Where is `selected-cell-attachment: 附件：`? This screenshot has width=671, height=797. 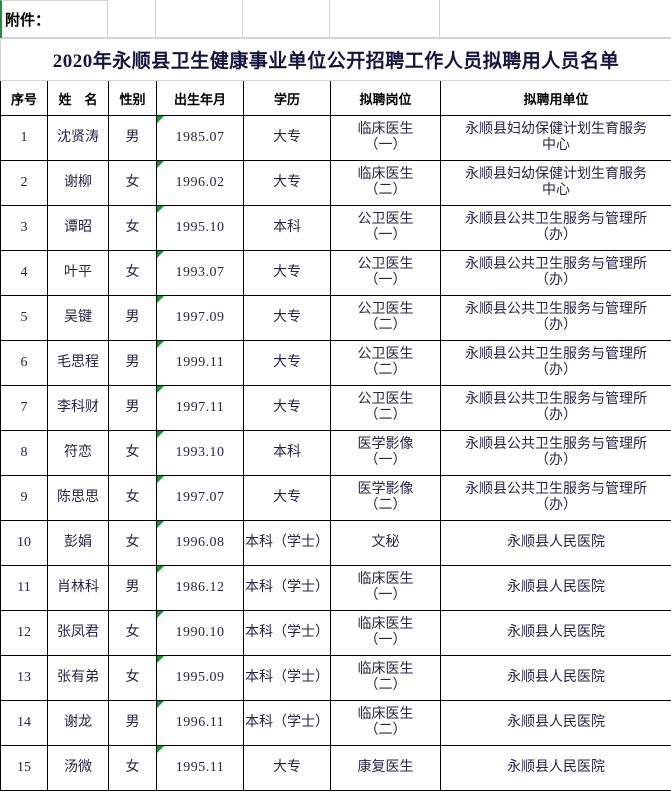
selected-cell-attachment: 附件： is located at coordinates (54, 19).